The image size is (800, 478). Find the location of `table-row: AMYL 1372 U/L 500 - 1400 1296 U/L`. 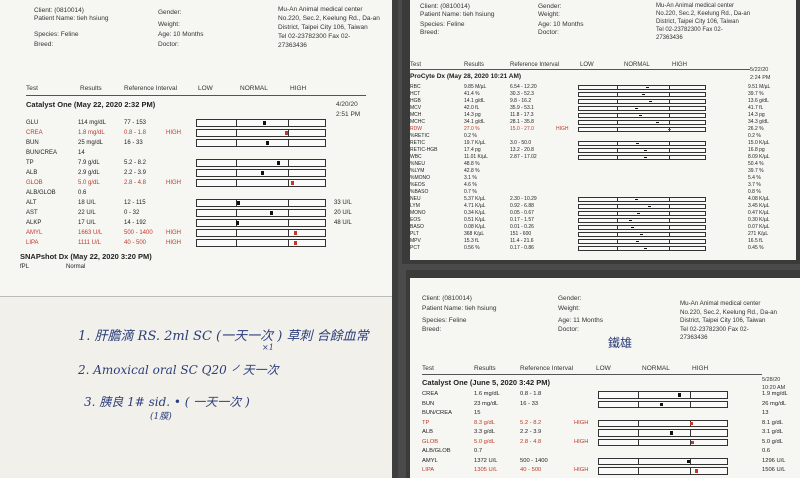

table-row: AMYL 1372 U/L 500 - 1400 1296 U/L is located at coordinates (611, 462).